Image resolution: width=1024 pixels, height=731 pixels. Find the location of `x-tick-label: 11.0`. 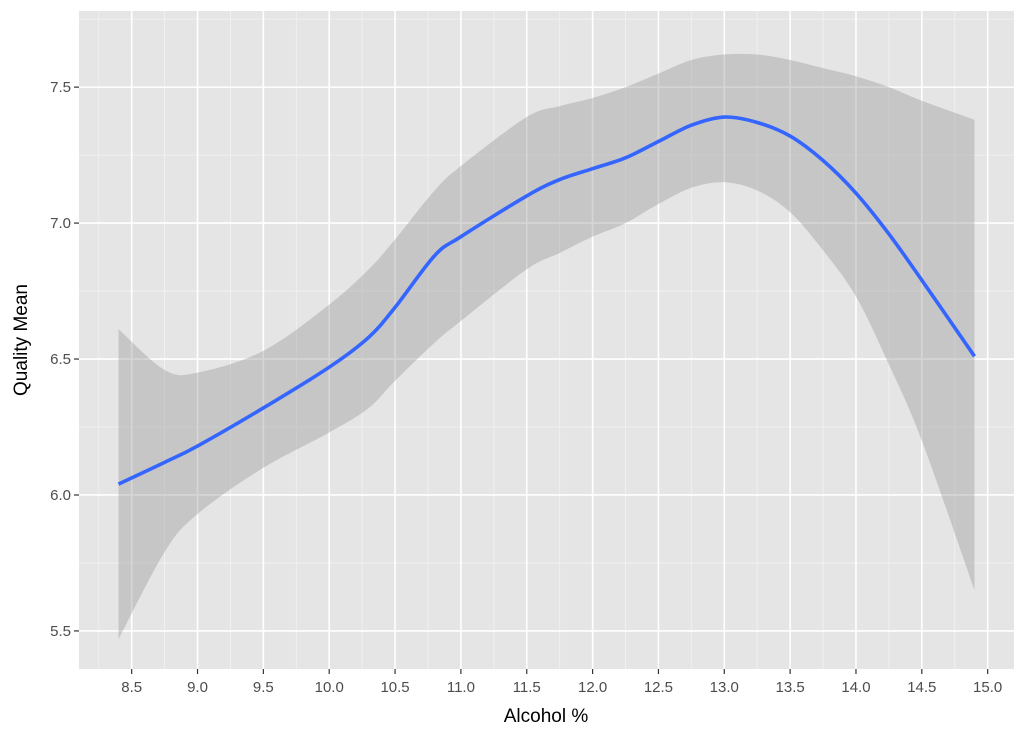

x-tick-label: 11.0 is located at coordinates (461, 687).